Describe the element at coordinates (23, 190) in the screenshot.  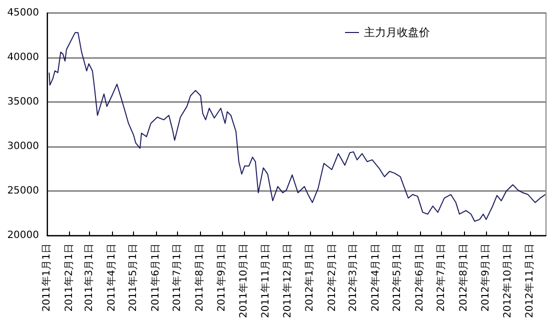
I see `y-tick-label: 25000` at that location.